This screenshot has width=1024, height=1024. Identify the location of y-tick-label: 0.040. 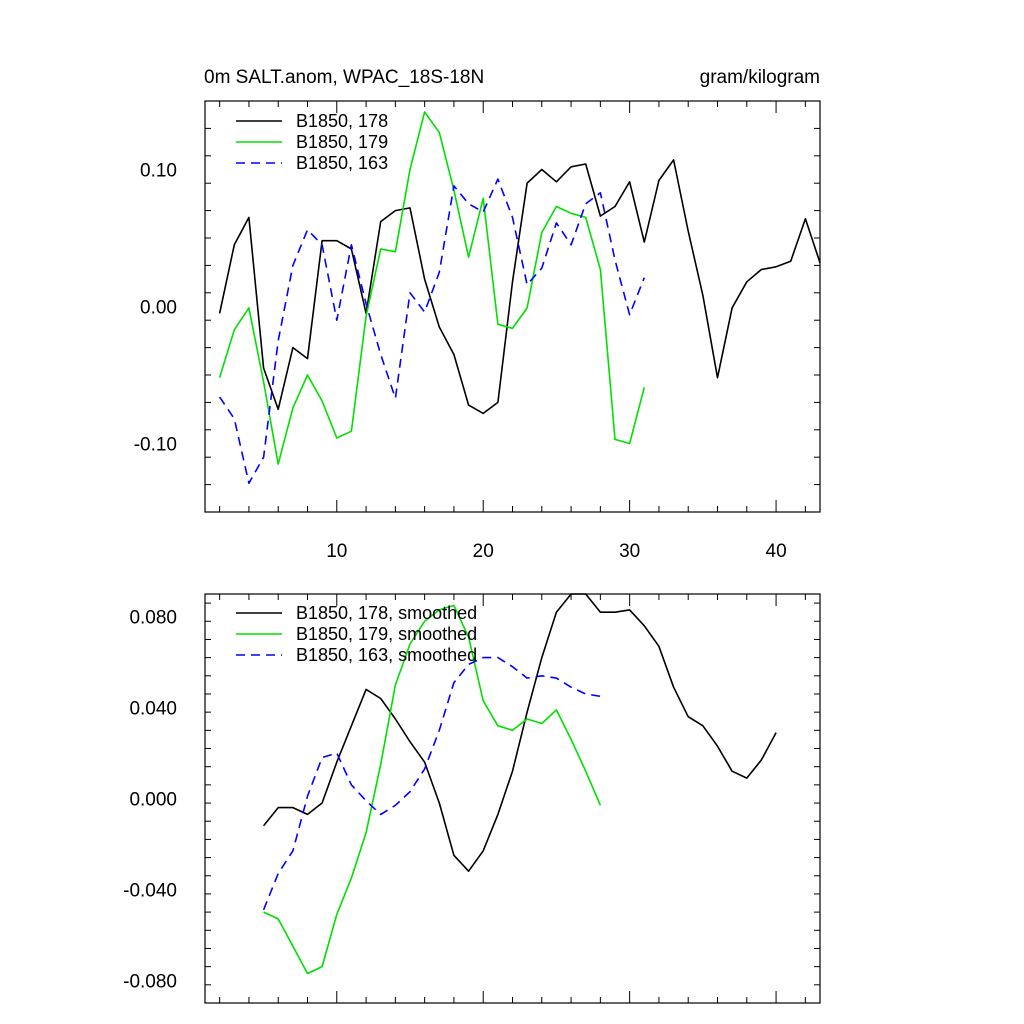
(153, 709).